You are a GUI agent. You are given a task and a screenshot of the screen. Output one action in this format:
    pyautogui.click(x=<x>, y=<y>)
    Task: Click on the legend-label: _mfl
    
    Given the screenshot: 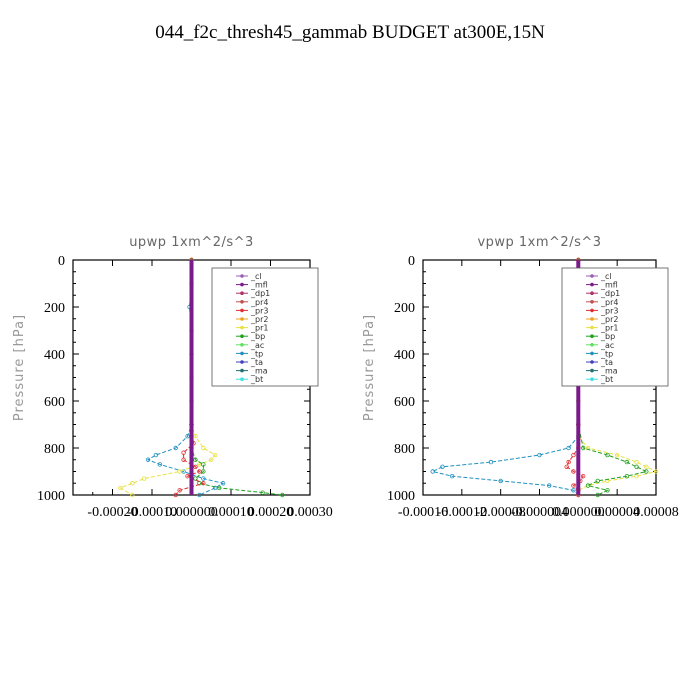 What is the action you would take?
    pyautogui.click(x=259, y=285)
    